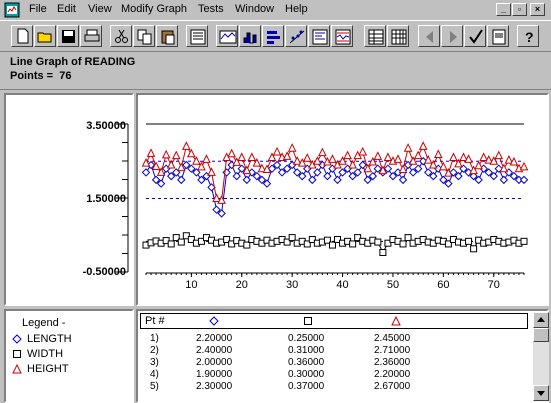 This screenshot has width=551, height=403. I want to click on report-button, so click(197, 36).